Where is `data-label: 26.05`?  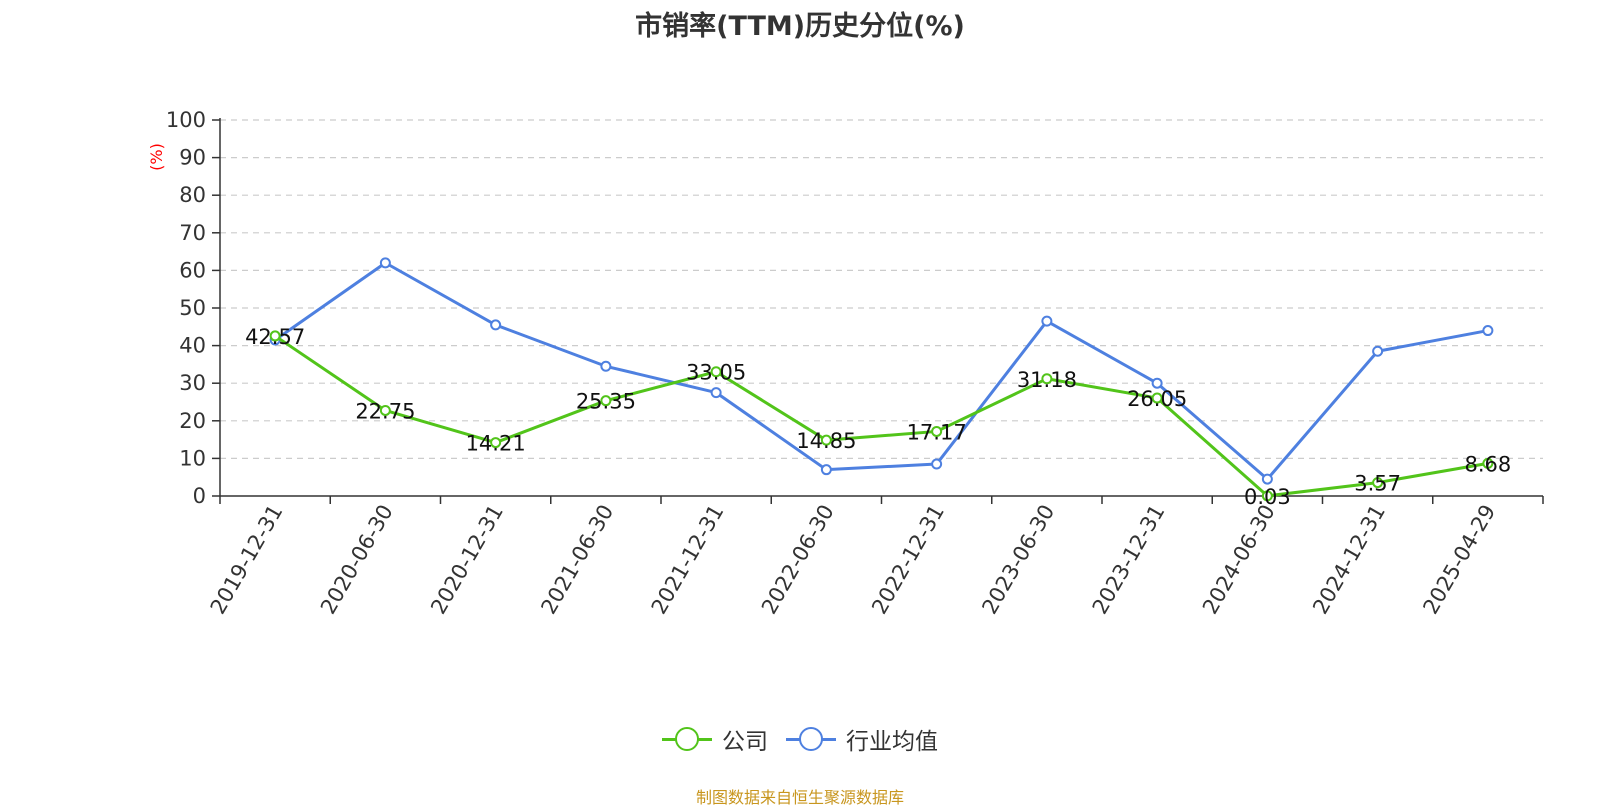
data-label: 26.05 is located at coordinates (1157, 399).